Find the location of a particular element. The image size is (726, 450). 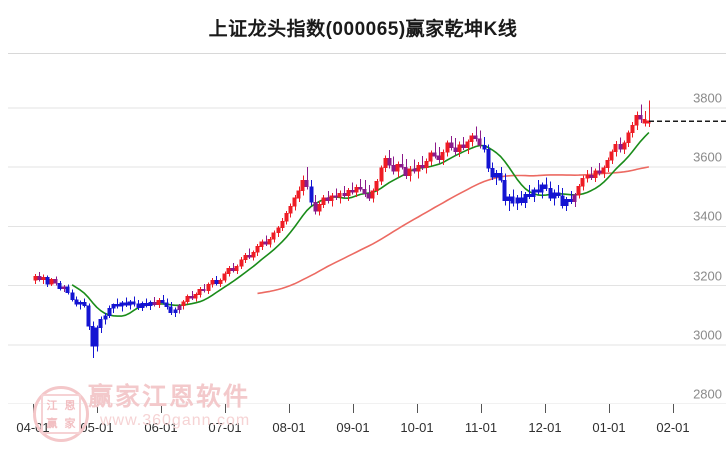

x-axis-label: 09-01 is located at coordinates (353, 427).